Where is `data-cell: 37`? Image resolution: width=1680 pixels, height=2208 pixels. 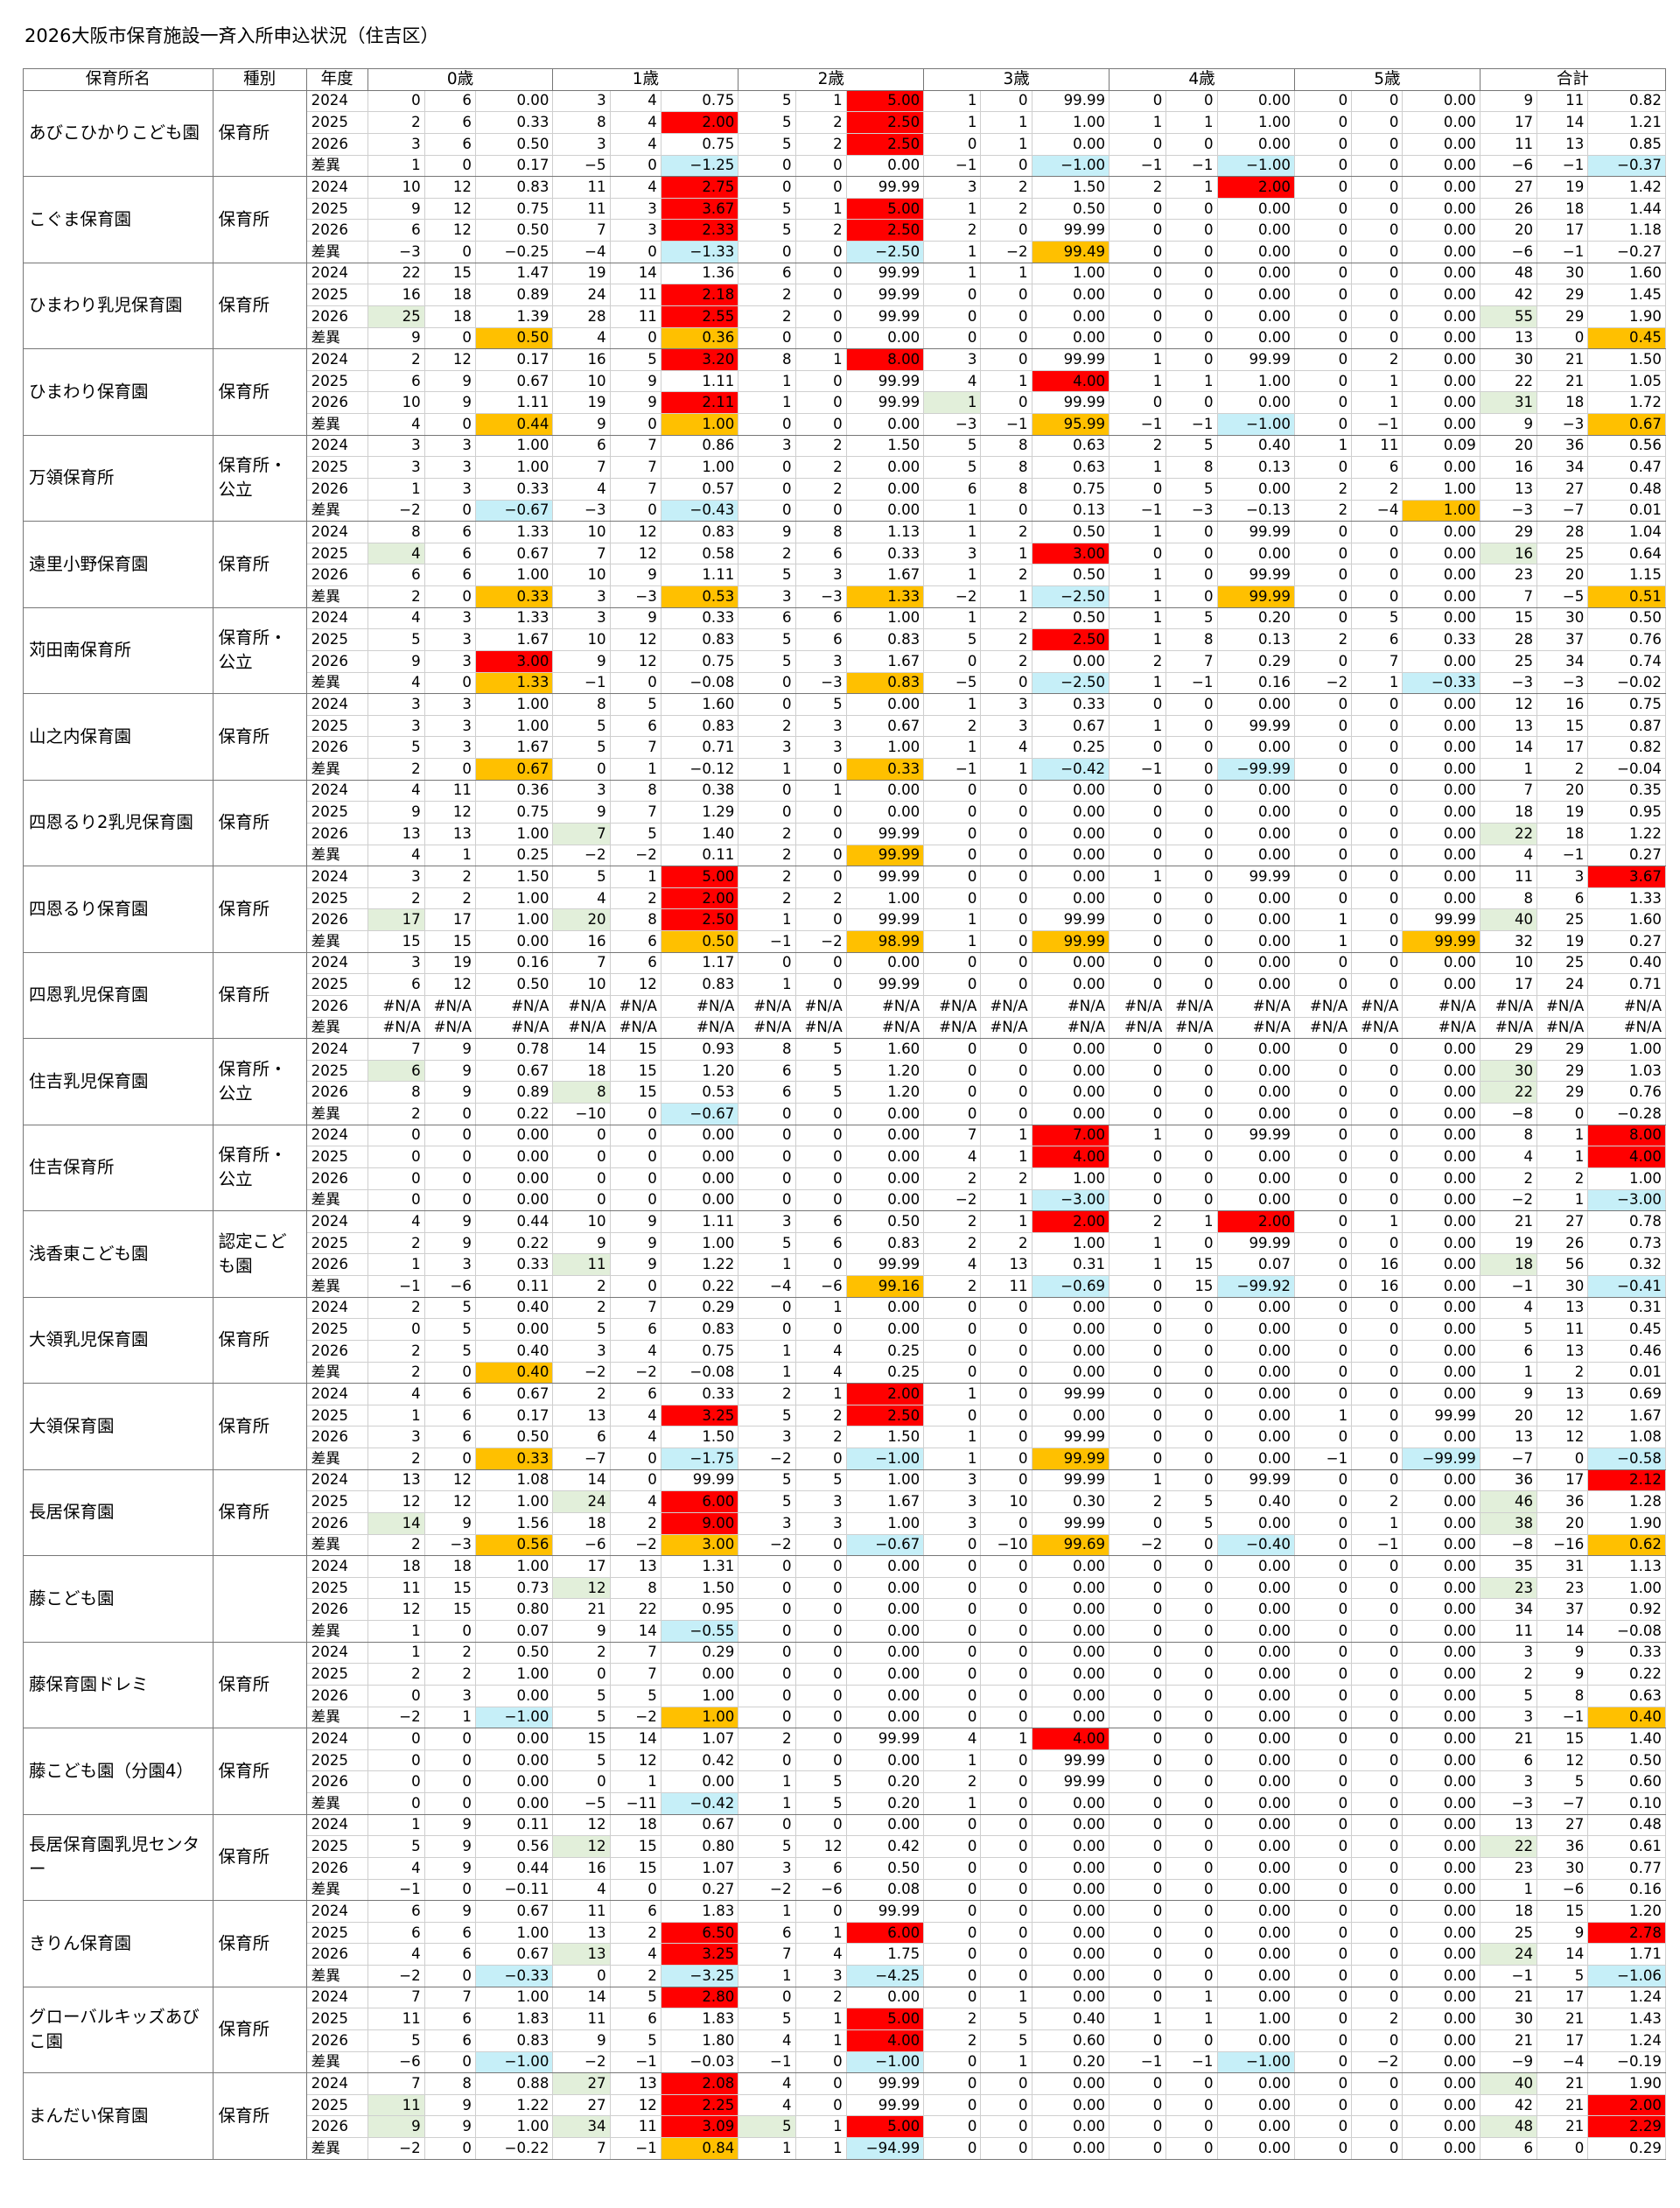 data-cell: 37 is located at coordinates (1562, 1609).